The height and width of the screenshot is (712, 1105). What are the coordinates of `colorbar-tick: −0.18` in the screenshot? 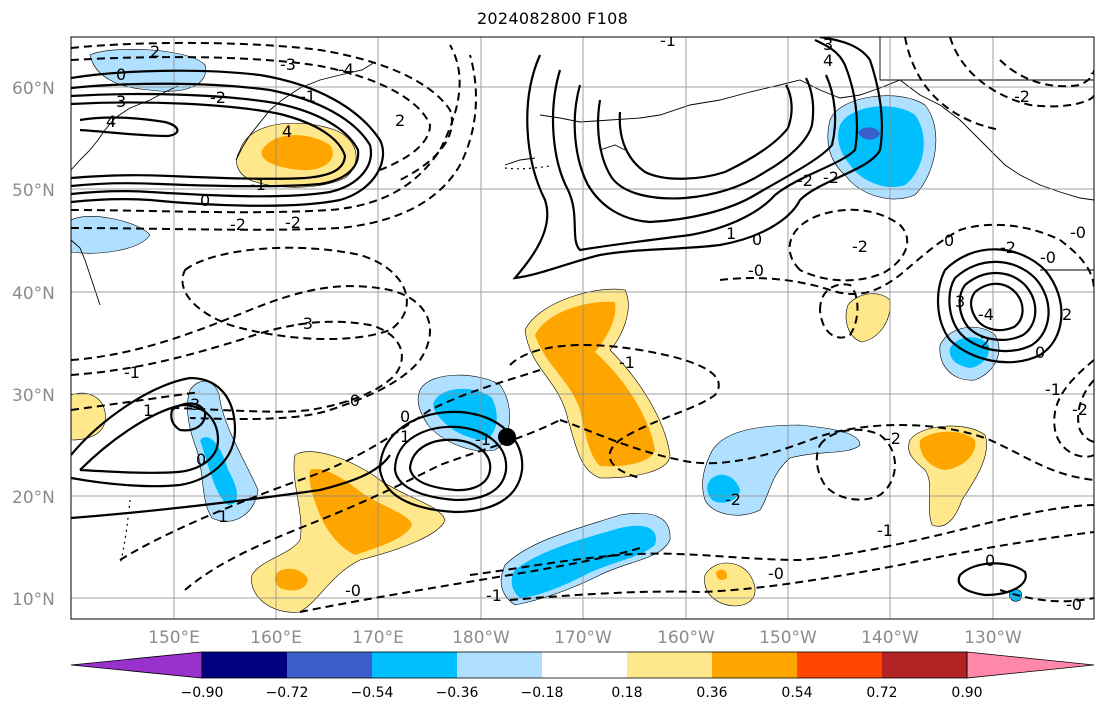 It's located at (542, 693).